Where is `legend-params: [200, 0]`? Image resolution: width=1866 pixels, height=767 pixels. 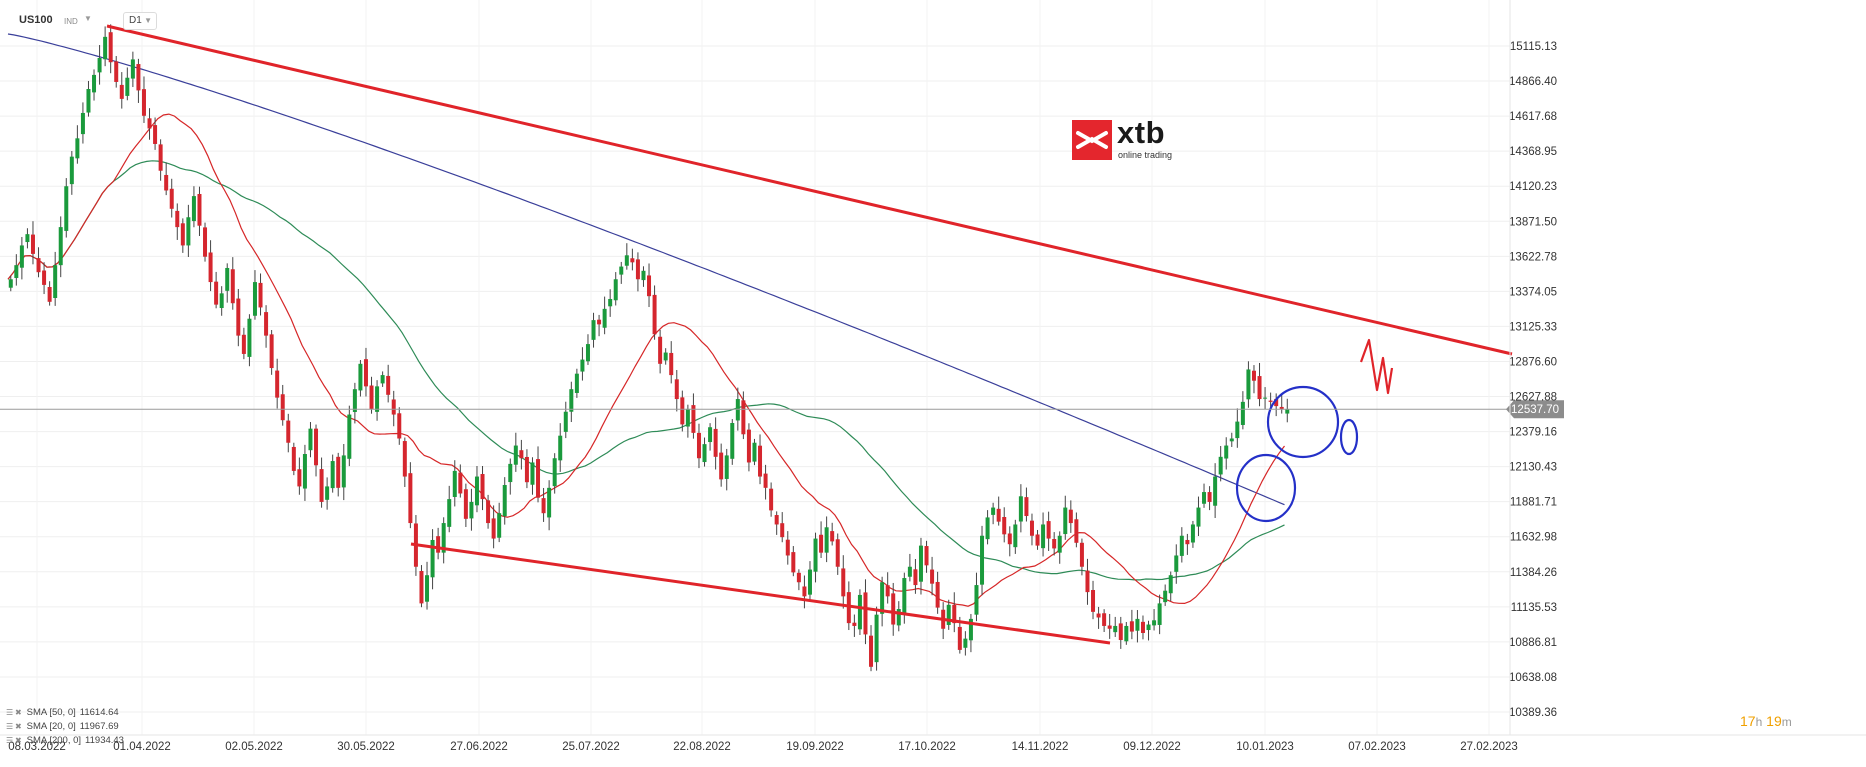
legend-params: [200, 0] is located at coordinates (65, 740).